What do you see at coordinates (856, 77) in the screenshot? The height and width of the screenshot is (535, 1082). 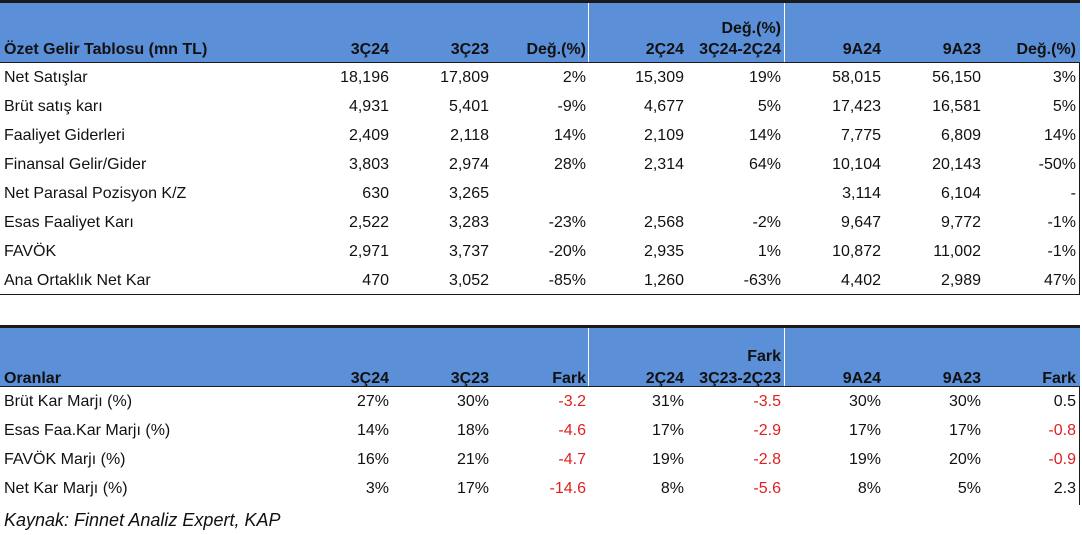 I see `cell-c6: 58,015` at bounding box center [856, 77].